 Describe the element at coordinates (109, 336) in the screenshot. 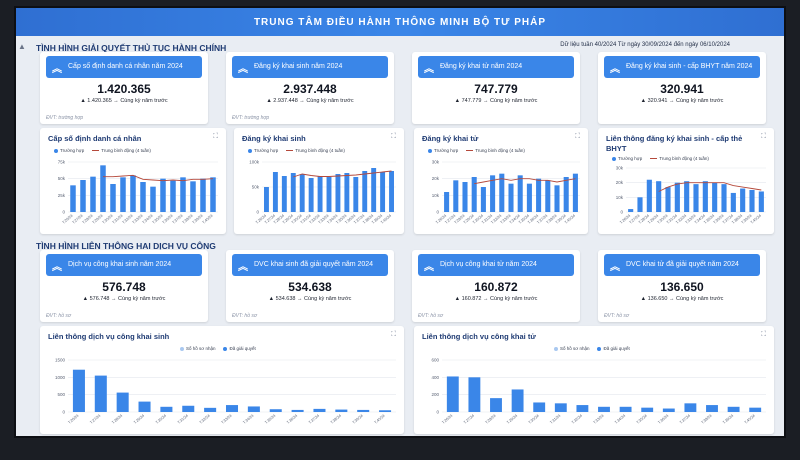

I see `chart-title: Liên thông dịch vụ công khai sinh` at that location.